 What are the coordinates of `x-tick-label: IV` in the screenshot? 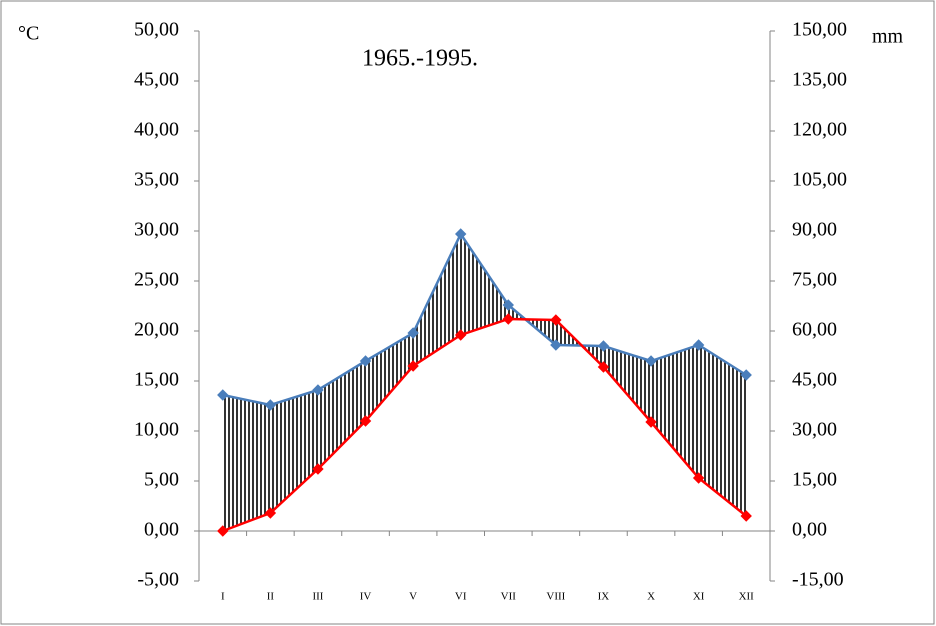 It's located at (366, 597).